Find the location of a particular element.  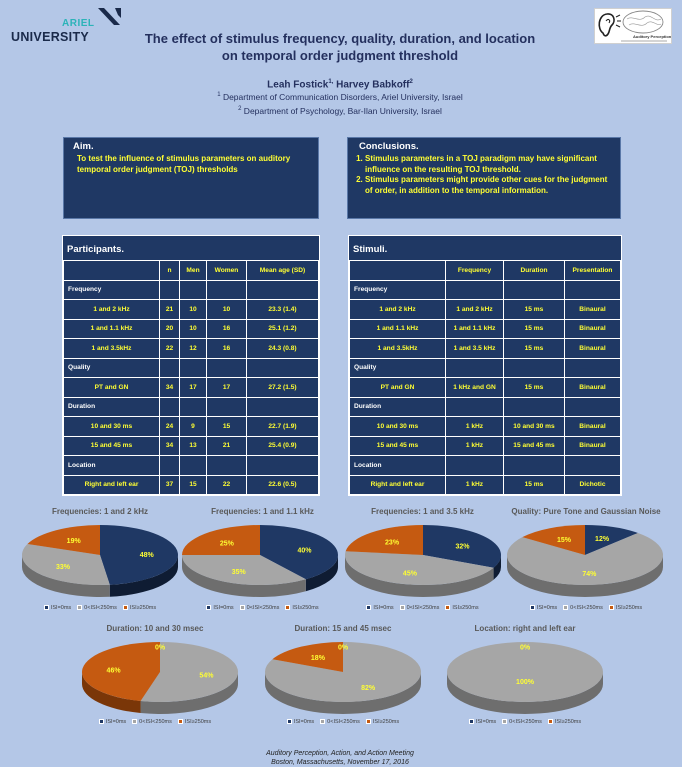

table-cell: 9 is located at coordinates (193, 426).